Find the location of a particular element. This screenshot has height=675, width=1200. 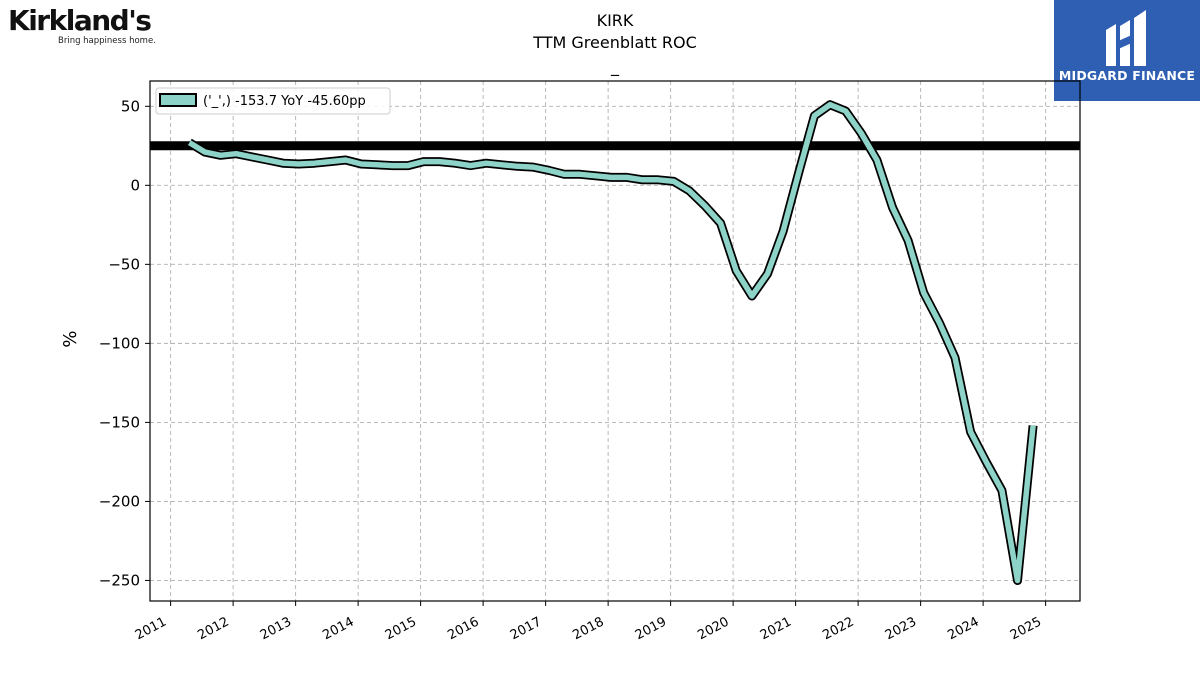

y-tick-label: −200 is located at coordinates (119, 501).